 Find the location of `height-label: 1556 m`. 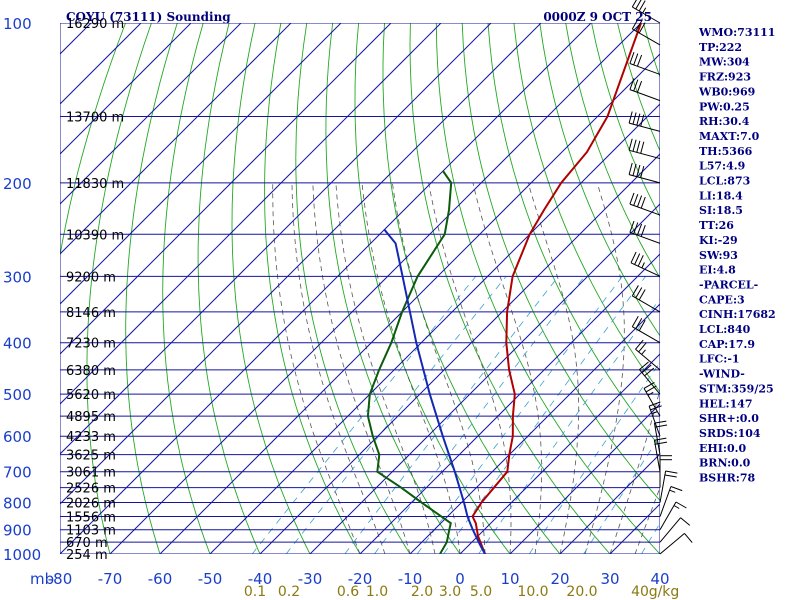

height-label: 1556 m is located at coordinates (91, 518).